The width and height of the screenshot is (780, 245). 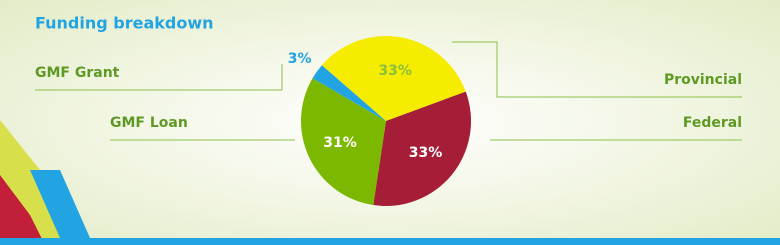 I want to click on value-label: 3%, so click(x=300, y=59).